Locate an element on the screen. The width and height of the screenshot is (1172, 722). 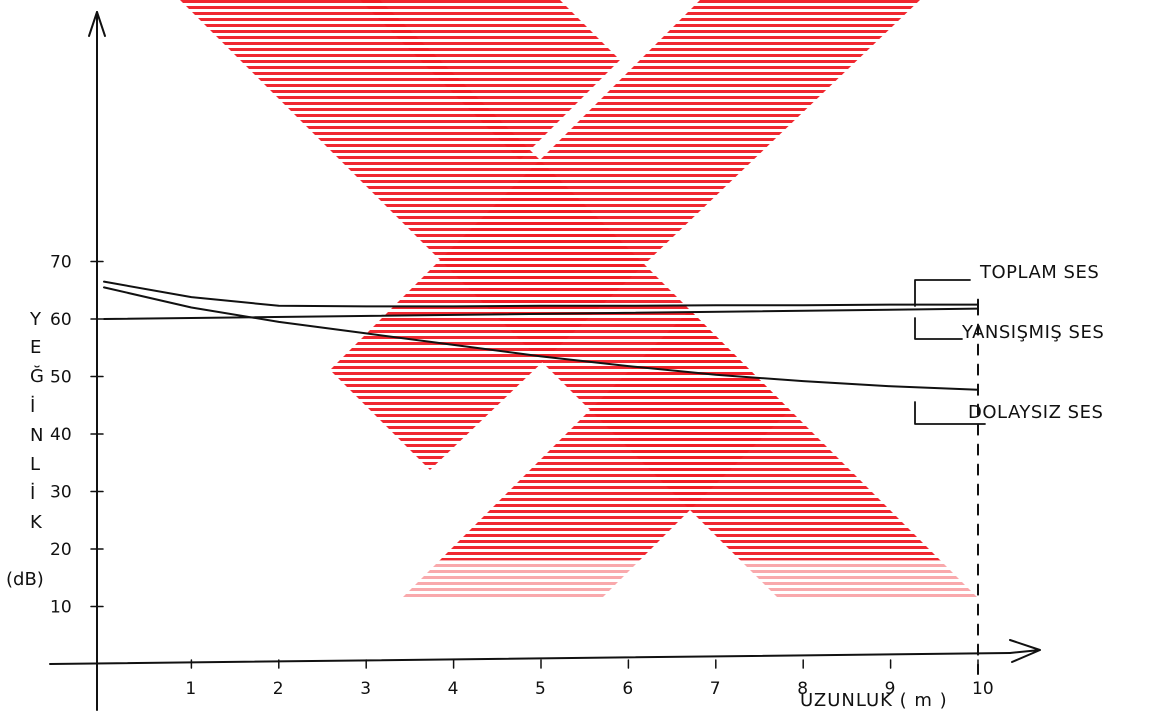
legend-label: YANSIŞMIŞ SES is located at coordinates (1032, 332).